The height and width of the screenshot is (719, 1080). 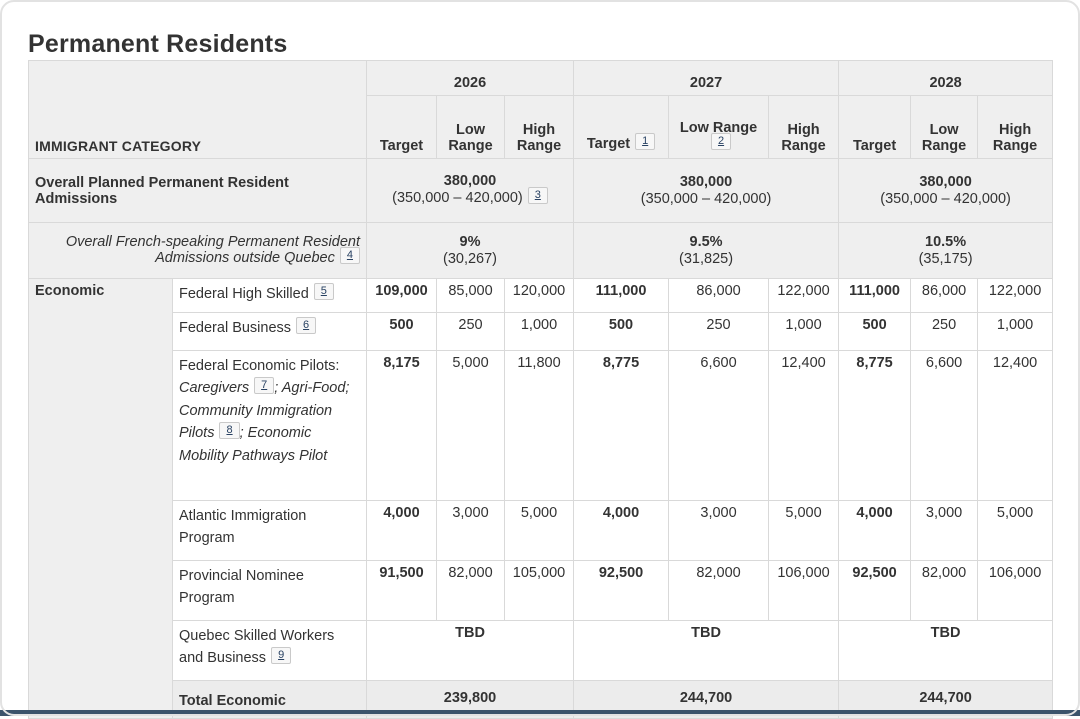 I want to click on french-value-2028: 10.5% (35,175), so click(x=946, y=250).